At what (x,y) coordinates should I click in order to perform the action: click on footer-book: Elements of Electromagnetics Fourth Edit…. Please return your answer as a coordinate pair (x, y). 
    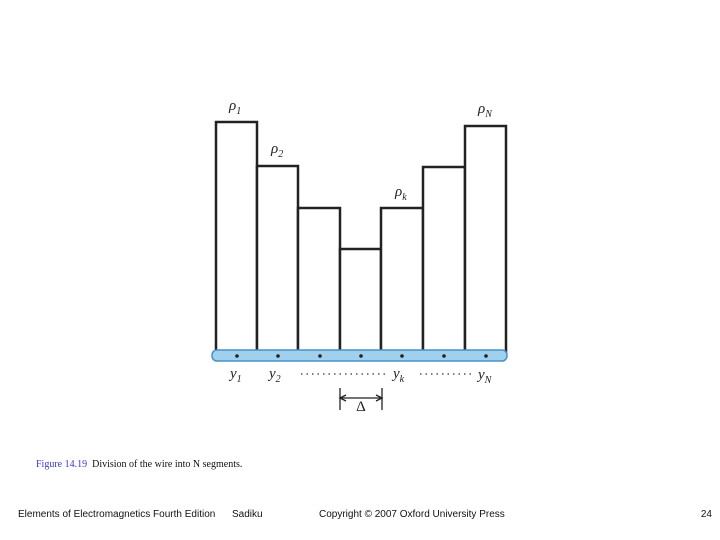
    Looking at the image, I should click on (116, 514).